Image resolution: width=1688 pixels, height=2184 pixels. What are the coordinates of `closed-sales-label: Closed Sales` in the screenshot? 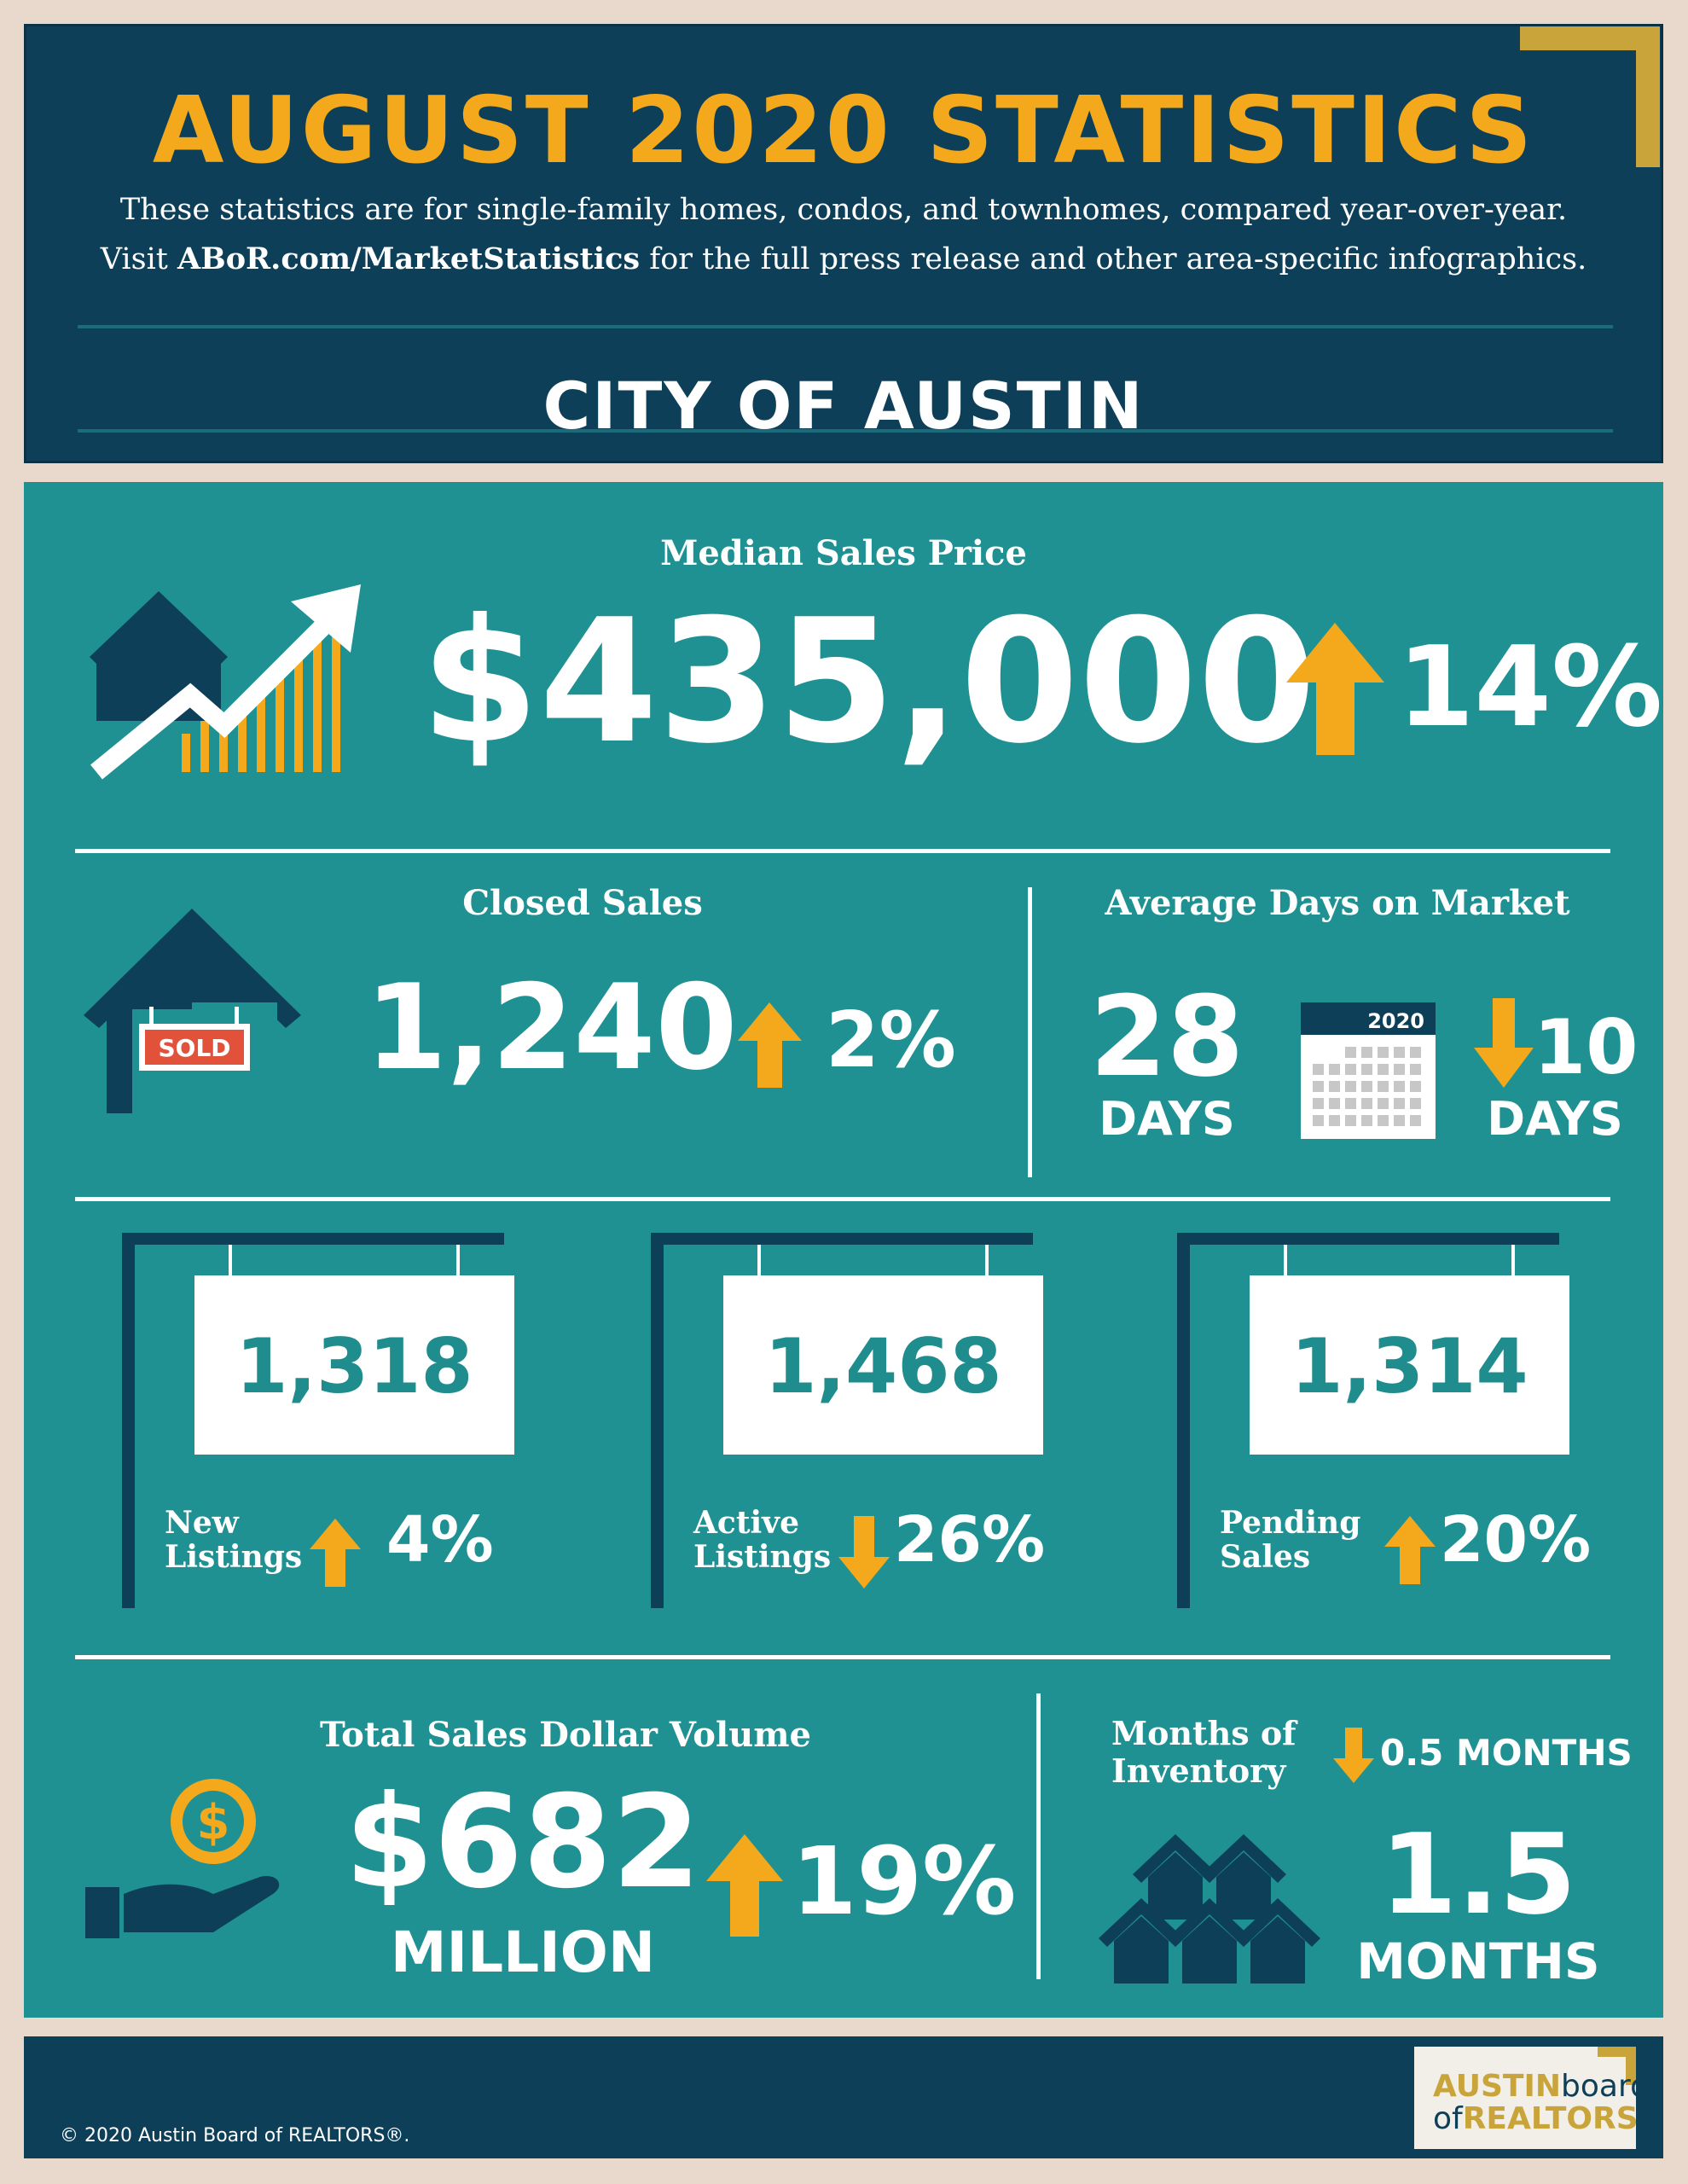 It's located at (582, 903).